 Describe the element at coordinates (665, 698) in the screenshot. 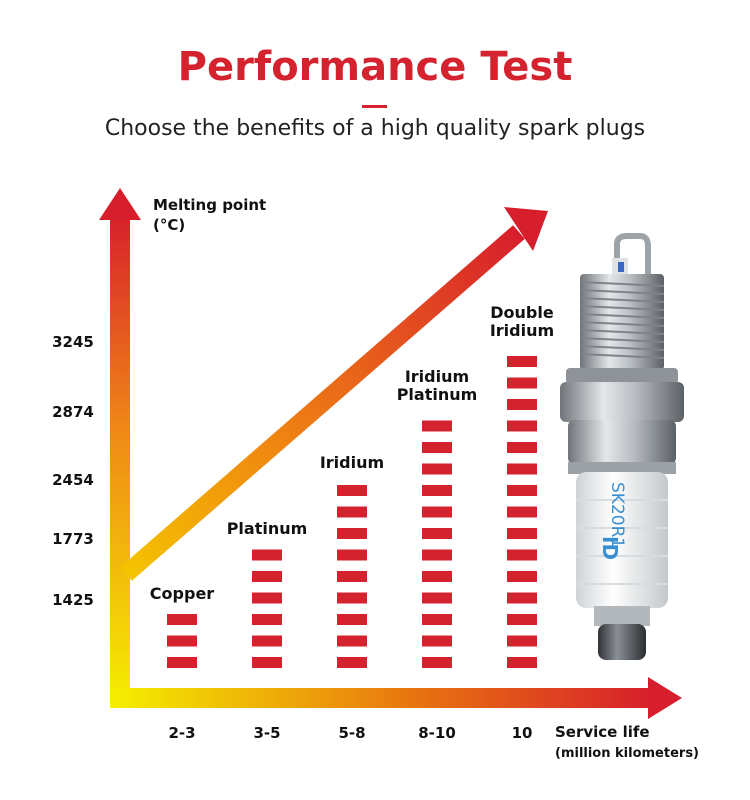

I see `x-axis-arrow` at that location.